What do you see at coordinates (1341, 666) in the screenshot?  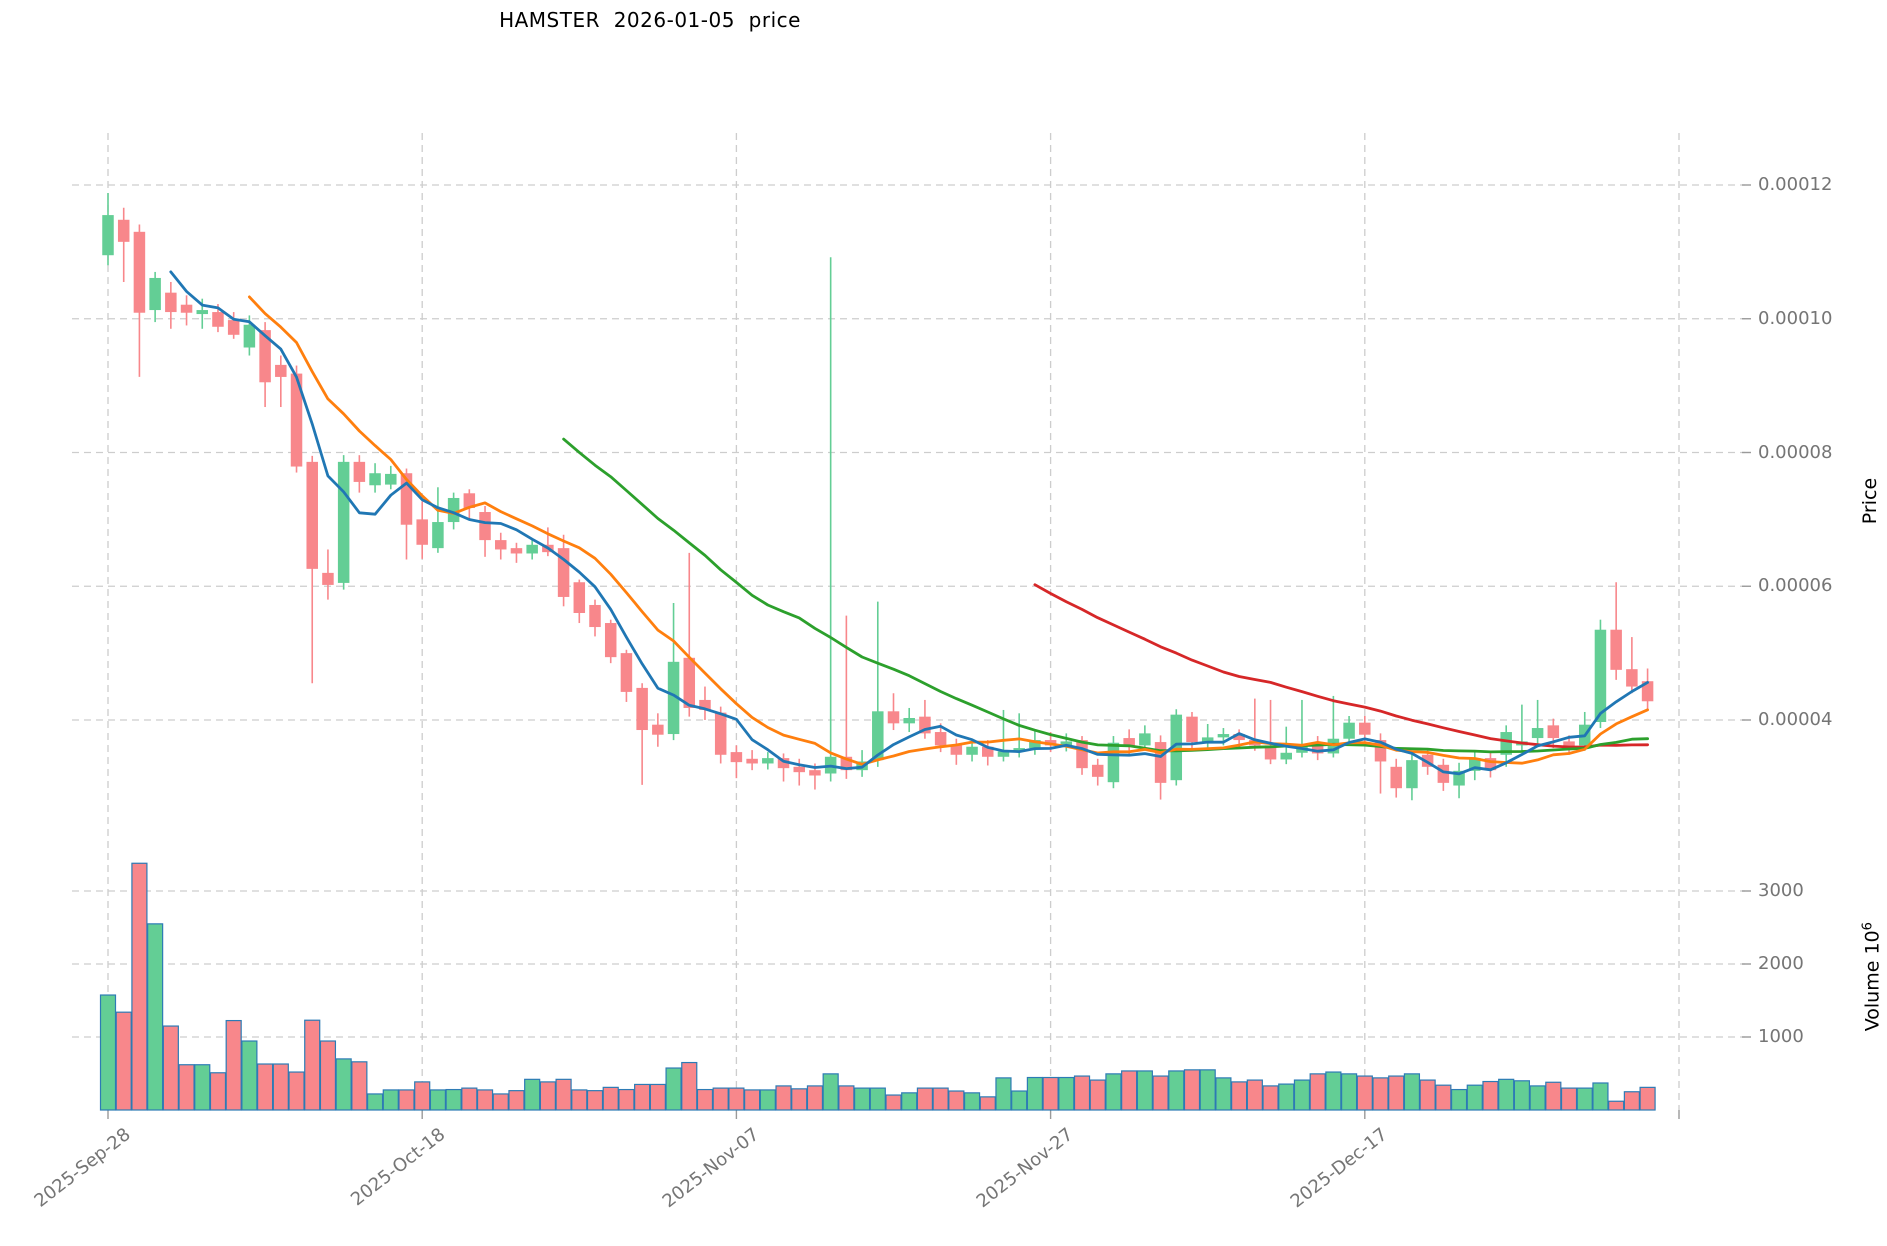 I see `ma-60-line` at bounding box center [1341, 666].